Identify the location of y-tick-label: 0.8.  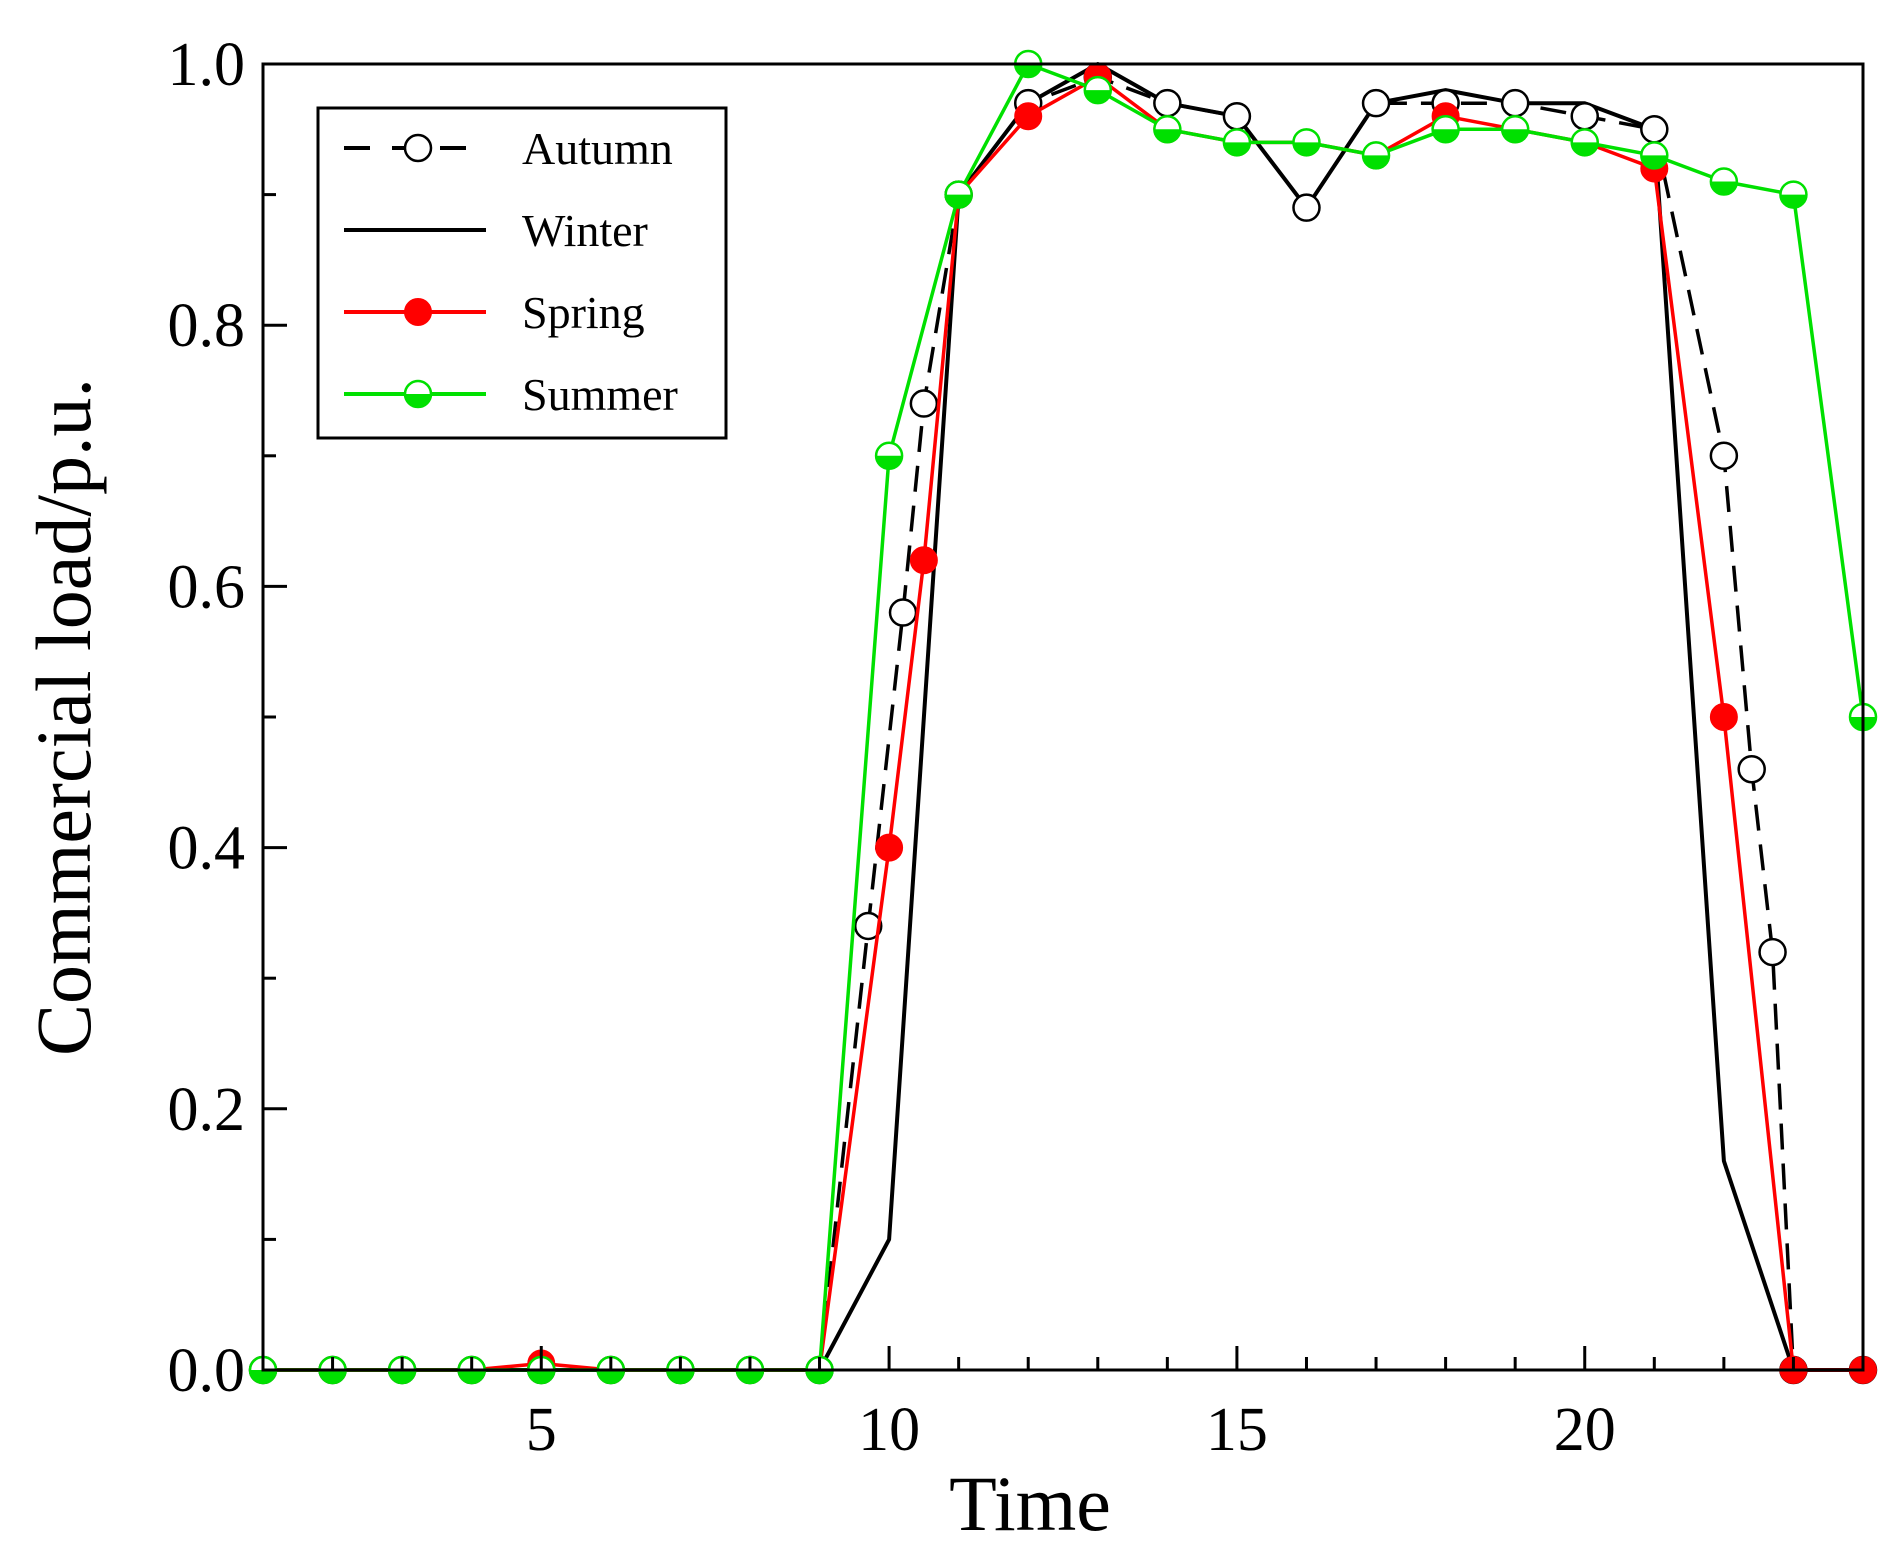
(207, 326).